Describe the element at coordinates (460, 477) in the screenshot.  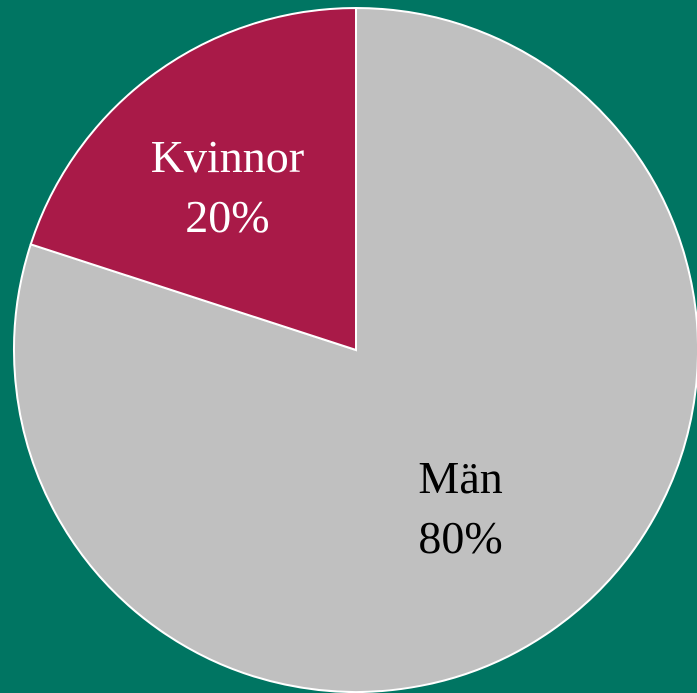
I see `slice-label: Män` at that location.